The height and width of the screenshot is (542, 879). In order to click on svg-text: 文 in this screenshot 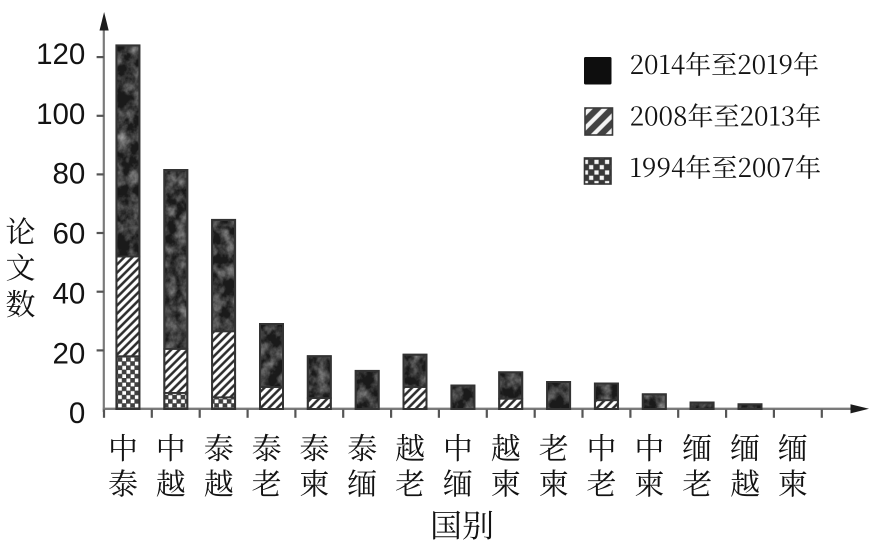, I will do `click(21, 266)`.